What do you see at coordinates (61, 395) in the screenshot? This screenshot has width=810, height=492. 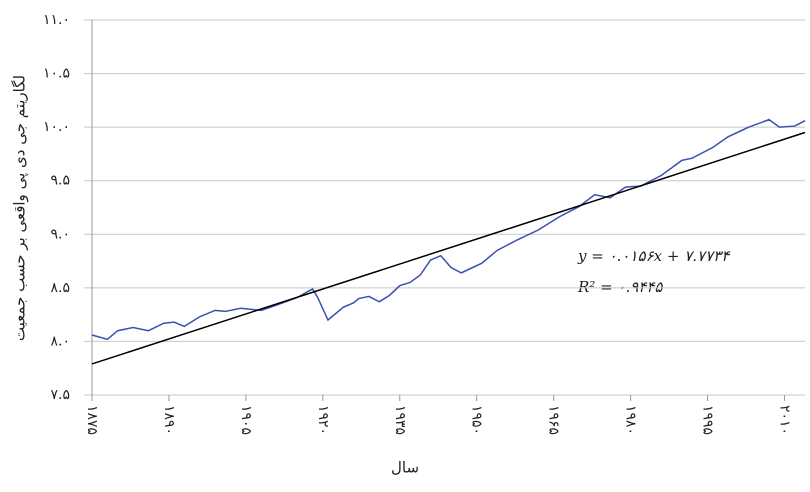 I see `y-tick-label: ۷.۵` at bounding box center [61, 395].